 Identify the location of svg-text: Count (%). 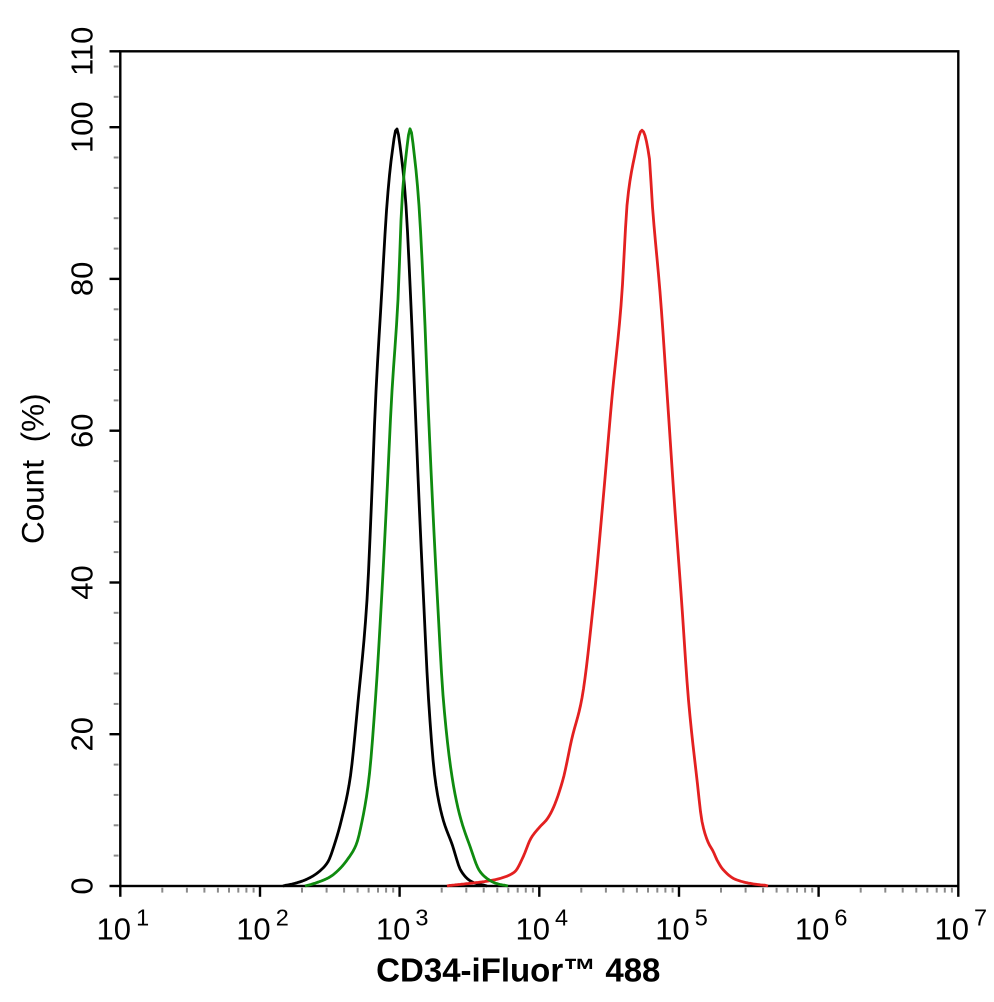
(33, 468).